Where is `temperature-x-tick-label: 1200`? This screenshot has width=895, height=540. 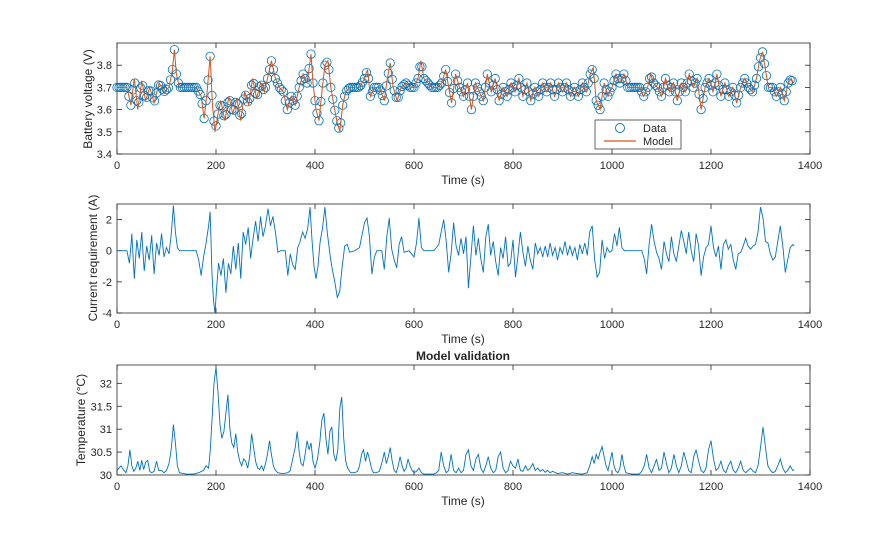
temperature-x-tick-label: 1200 is located at coordinates (711, 487).